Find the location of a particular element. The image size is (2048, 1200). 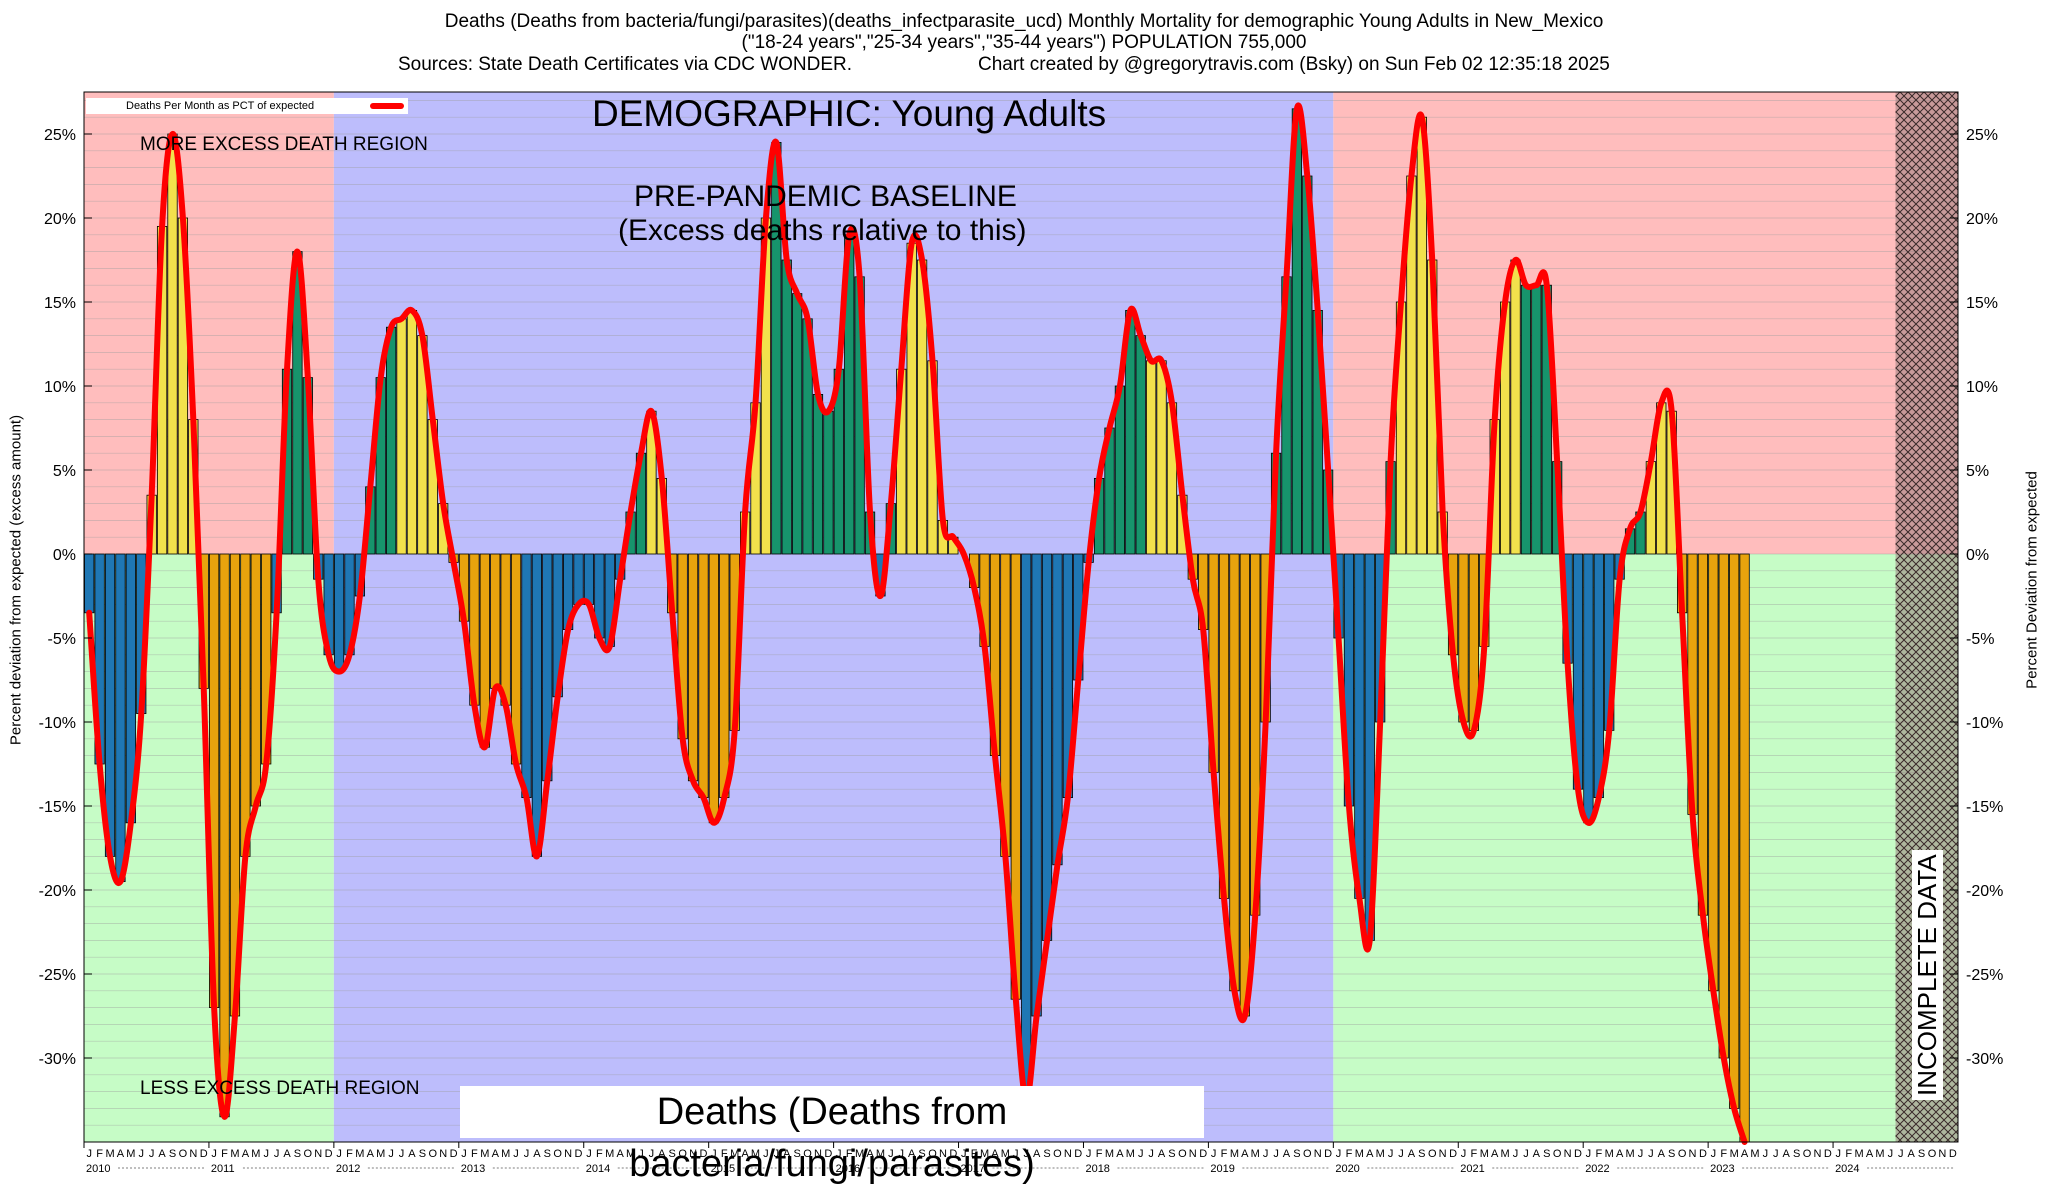

x-tick-year: 2015 is located at coordinates (723, 1169).